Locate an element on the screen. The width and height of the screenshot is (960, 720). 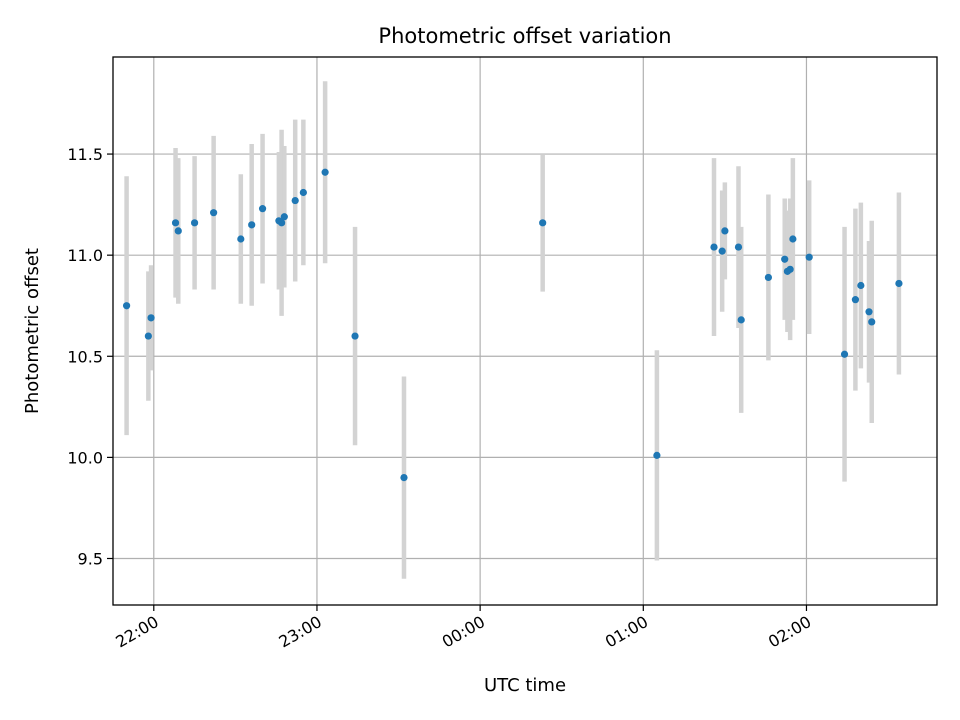
y-tick-label: 10.5 is located at coordinates (85, 356).